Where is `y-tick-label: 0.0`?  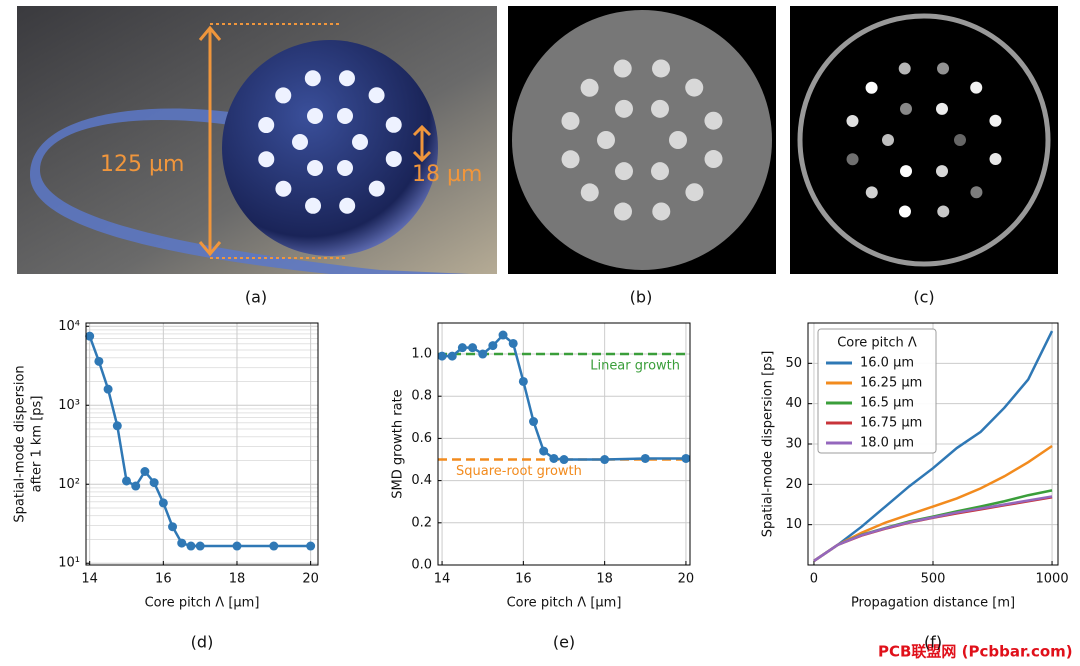
y-tick-label: 0.0 is located at coordinates (421, 565).